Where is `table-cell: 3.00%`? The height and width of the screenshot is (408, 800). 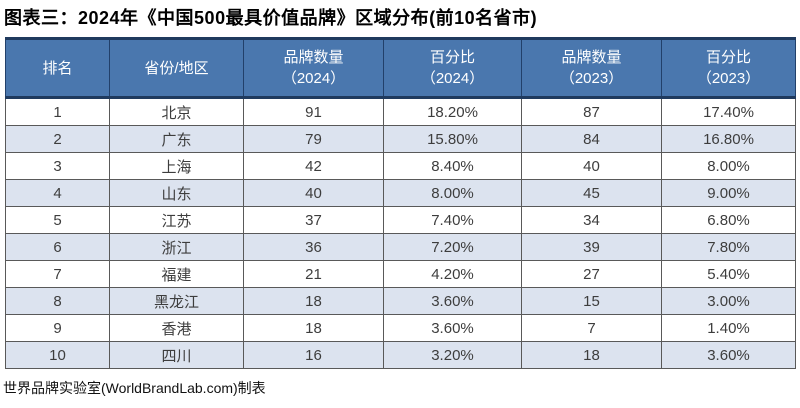 table-cell: 3.00% is located at coordinates (728, 301).